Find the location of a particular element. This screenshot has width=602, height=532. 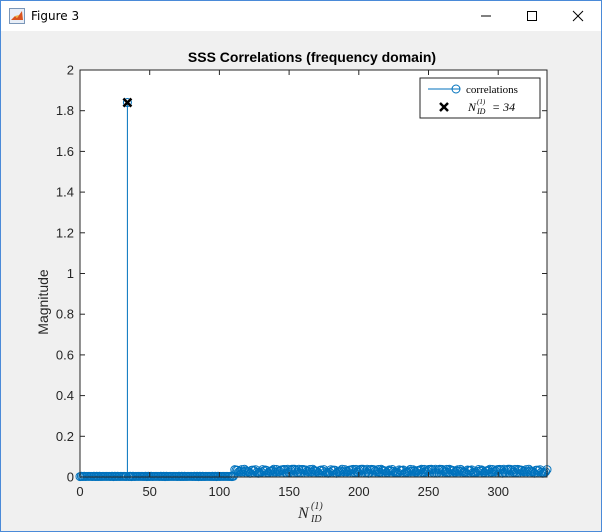

legend: correlations N (1)ID = 34 is located at coordinates (480, 98).